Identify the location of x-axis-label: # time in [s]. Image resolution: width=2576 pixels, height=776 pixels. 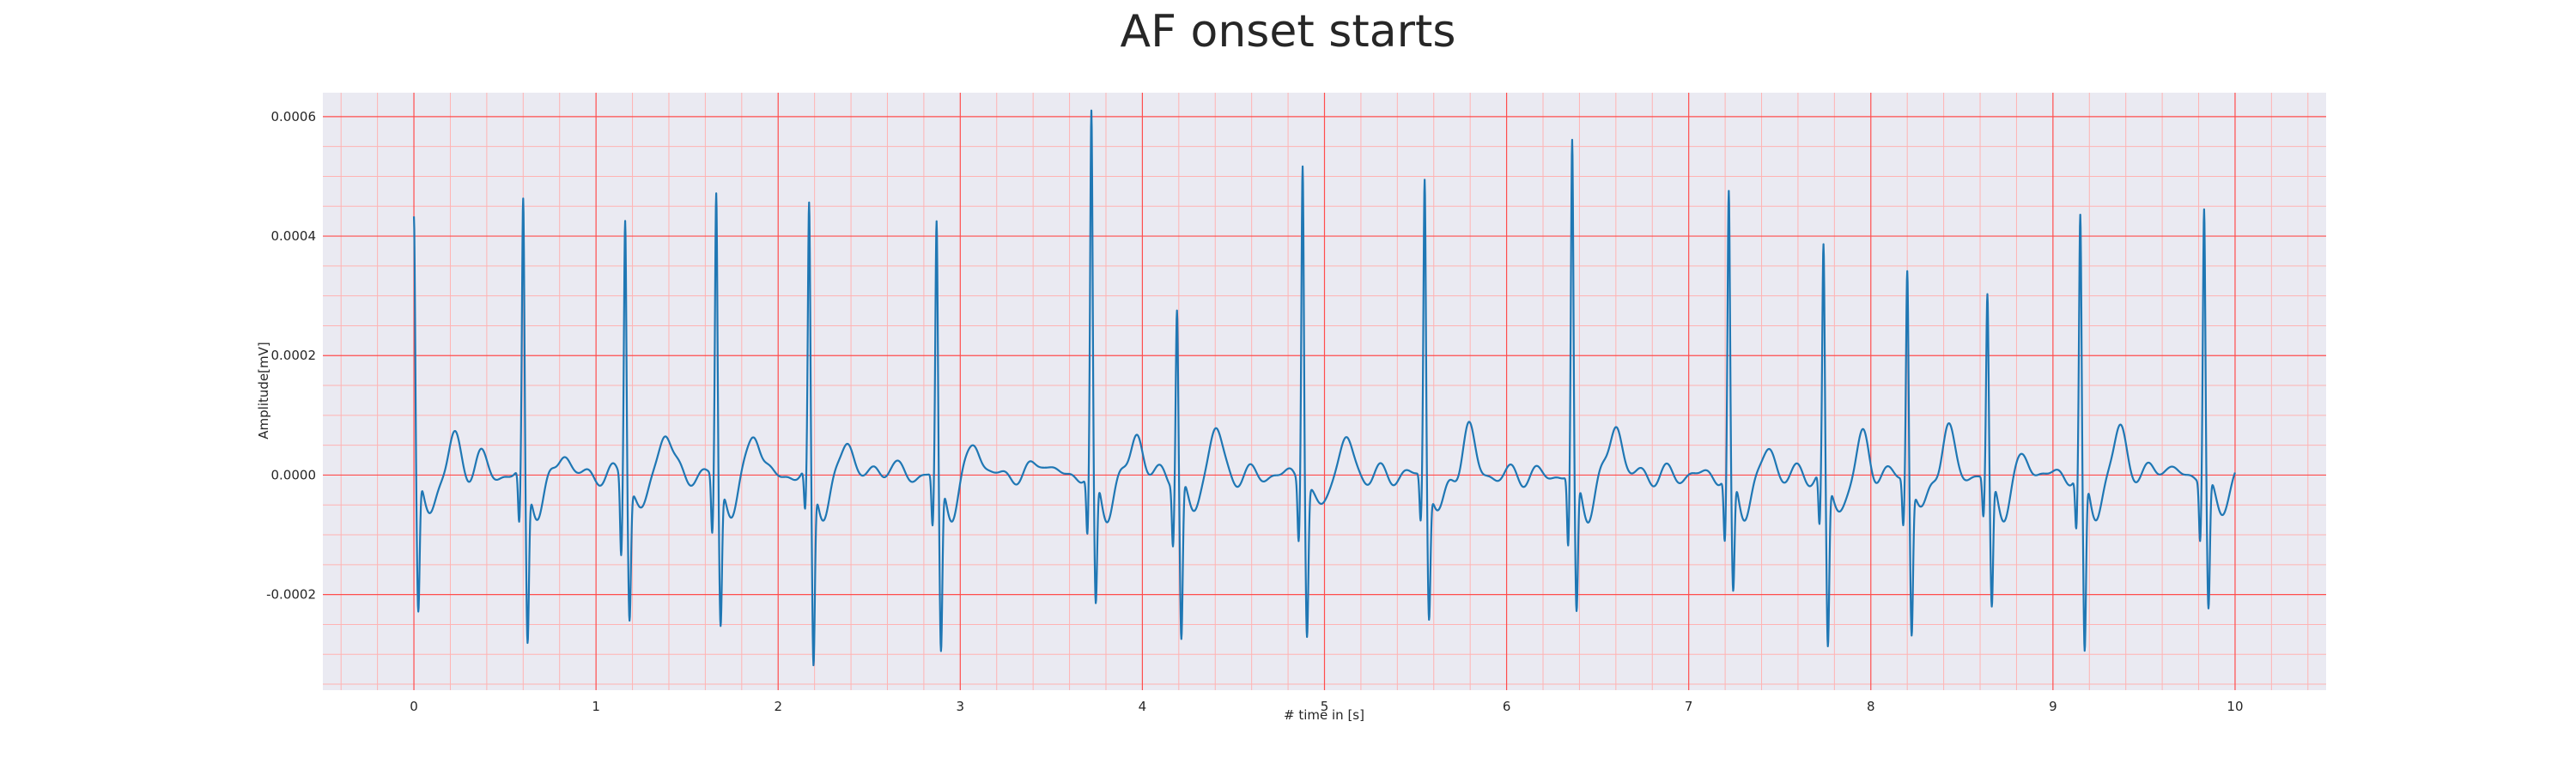
(1324, 715).